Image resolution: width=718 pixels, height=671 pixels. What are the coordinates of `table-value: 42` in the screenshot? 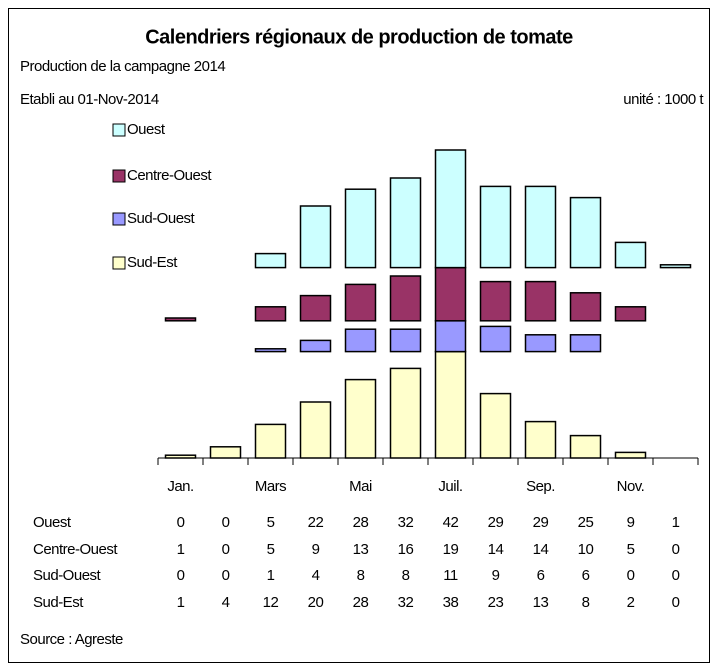 It's located at (451, 522).